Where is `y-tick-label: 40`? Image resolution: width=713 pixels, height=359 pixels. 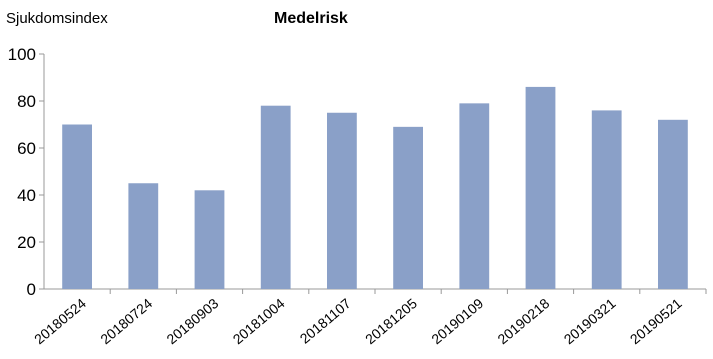 y-tick-label: 40 is located at coordinates (26, 195).